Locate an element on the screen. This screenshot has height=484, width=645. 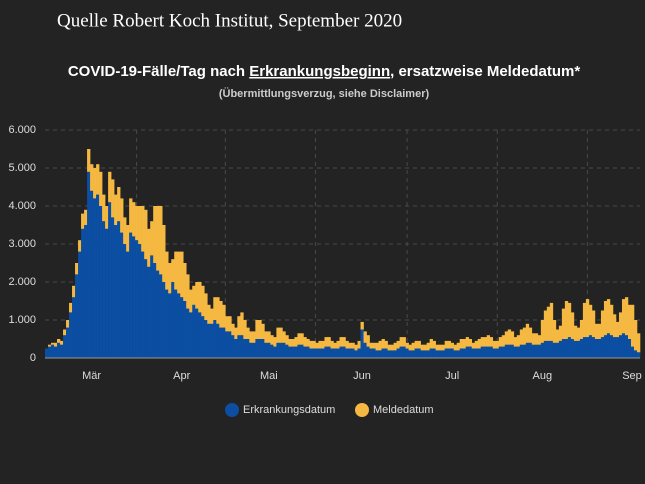
legend-marker is located at coordinates (232, 410).